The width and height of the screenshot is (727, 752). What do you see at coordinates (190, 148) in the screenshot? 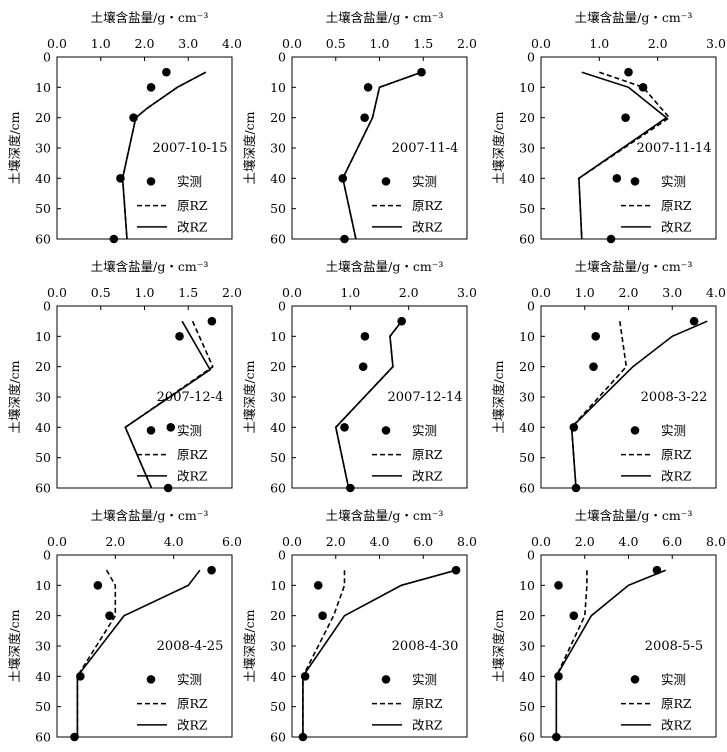
I see `date-annotation: 2007-10-15` at bounding box center [190, 148].